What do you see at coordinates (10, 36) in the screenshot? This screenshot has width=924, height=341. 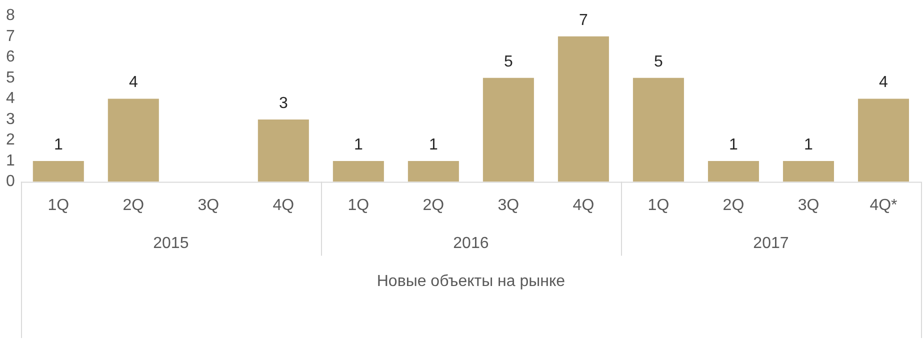 I see `y-tick-label: 7` at bounding box center [10, 36].